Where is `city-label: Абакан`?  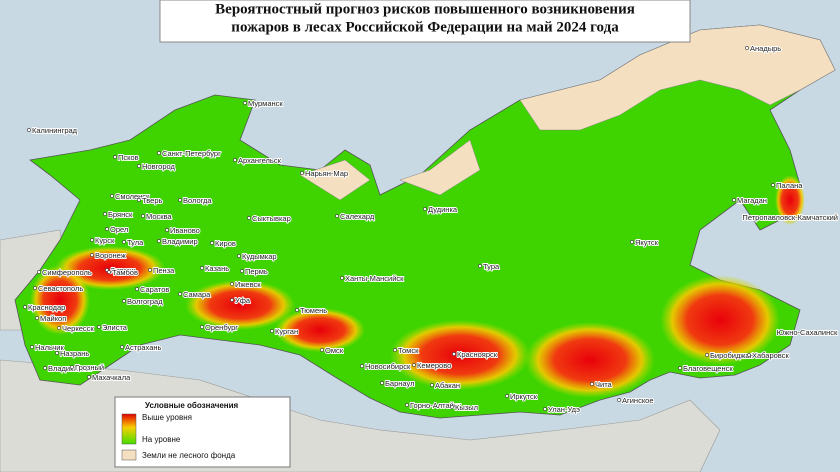
city-label: Абакан is located at coordinates (447, 385).